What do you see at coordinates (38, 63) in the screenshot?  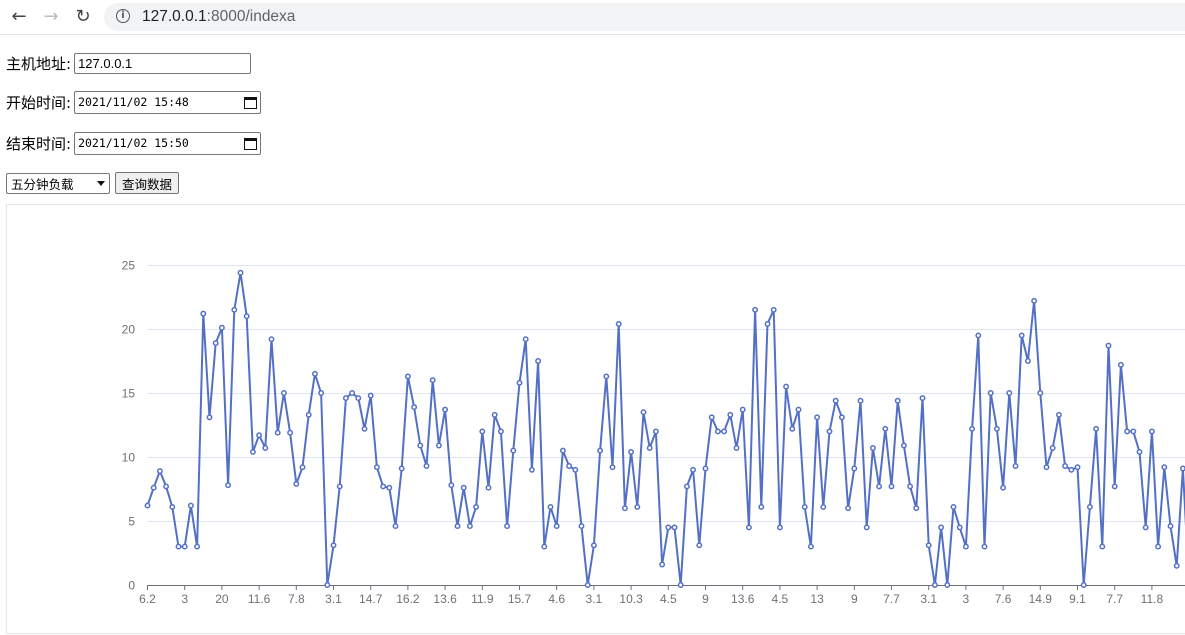 I see `host-label: 主机地址:` at bounding box center [38, 63].